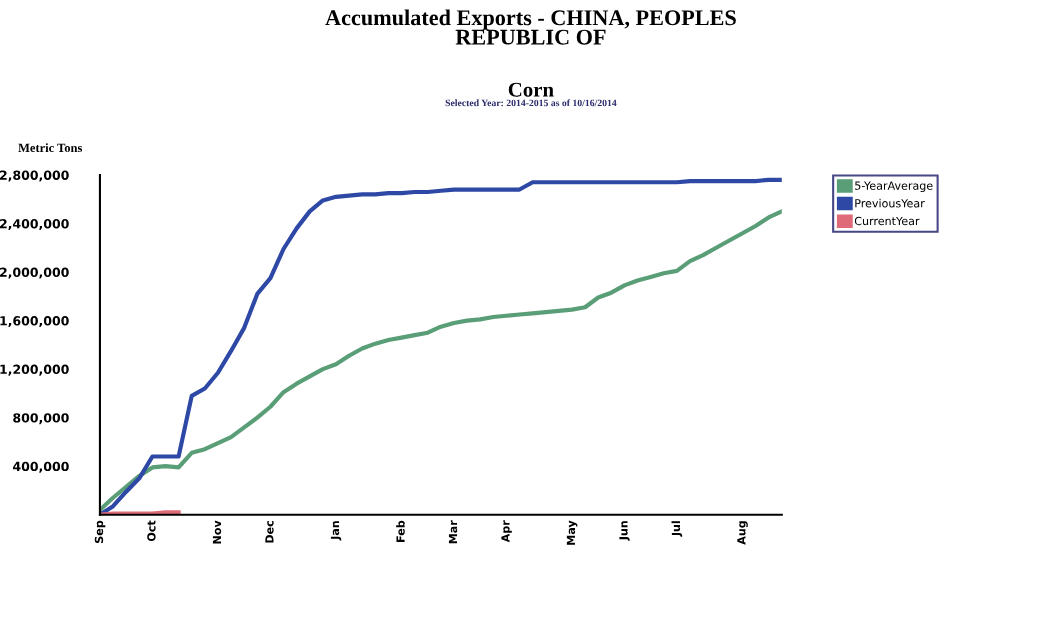 This screenshot has width=1041, height=641. Describe the element at coordinates (50, 148) in the screenshot. I see `y-axis-title: Metric Tons` at that location.